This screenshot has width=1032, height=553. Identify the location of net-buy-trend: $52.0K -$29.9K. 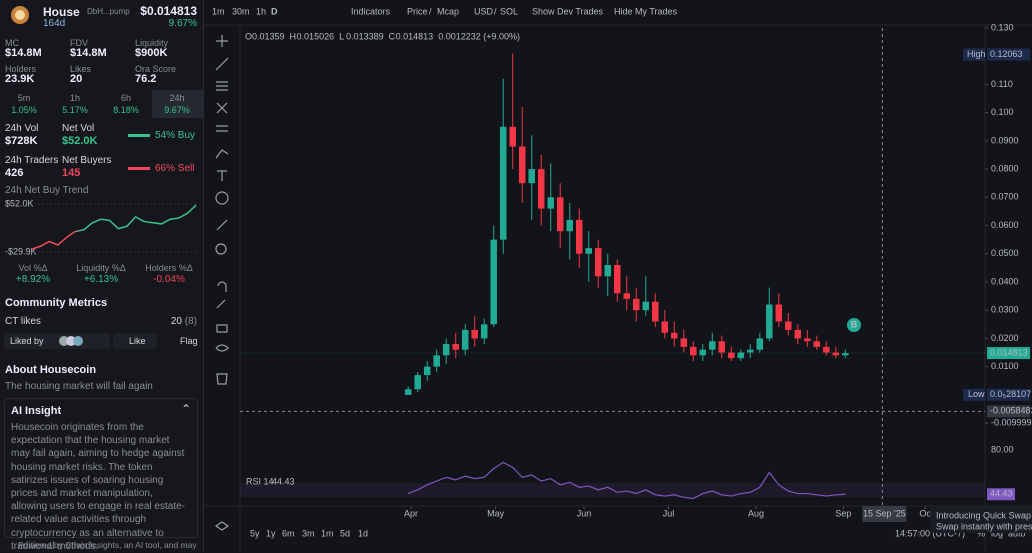
(101, 227).